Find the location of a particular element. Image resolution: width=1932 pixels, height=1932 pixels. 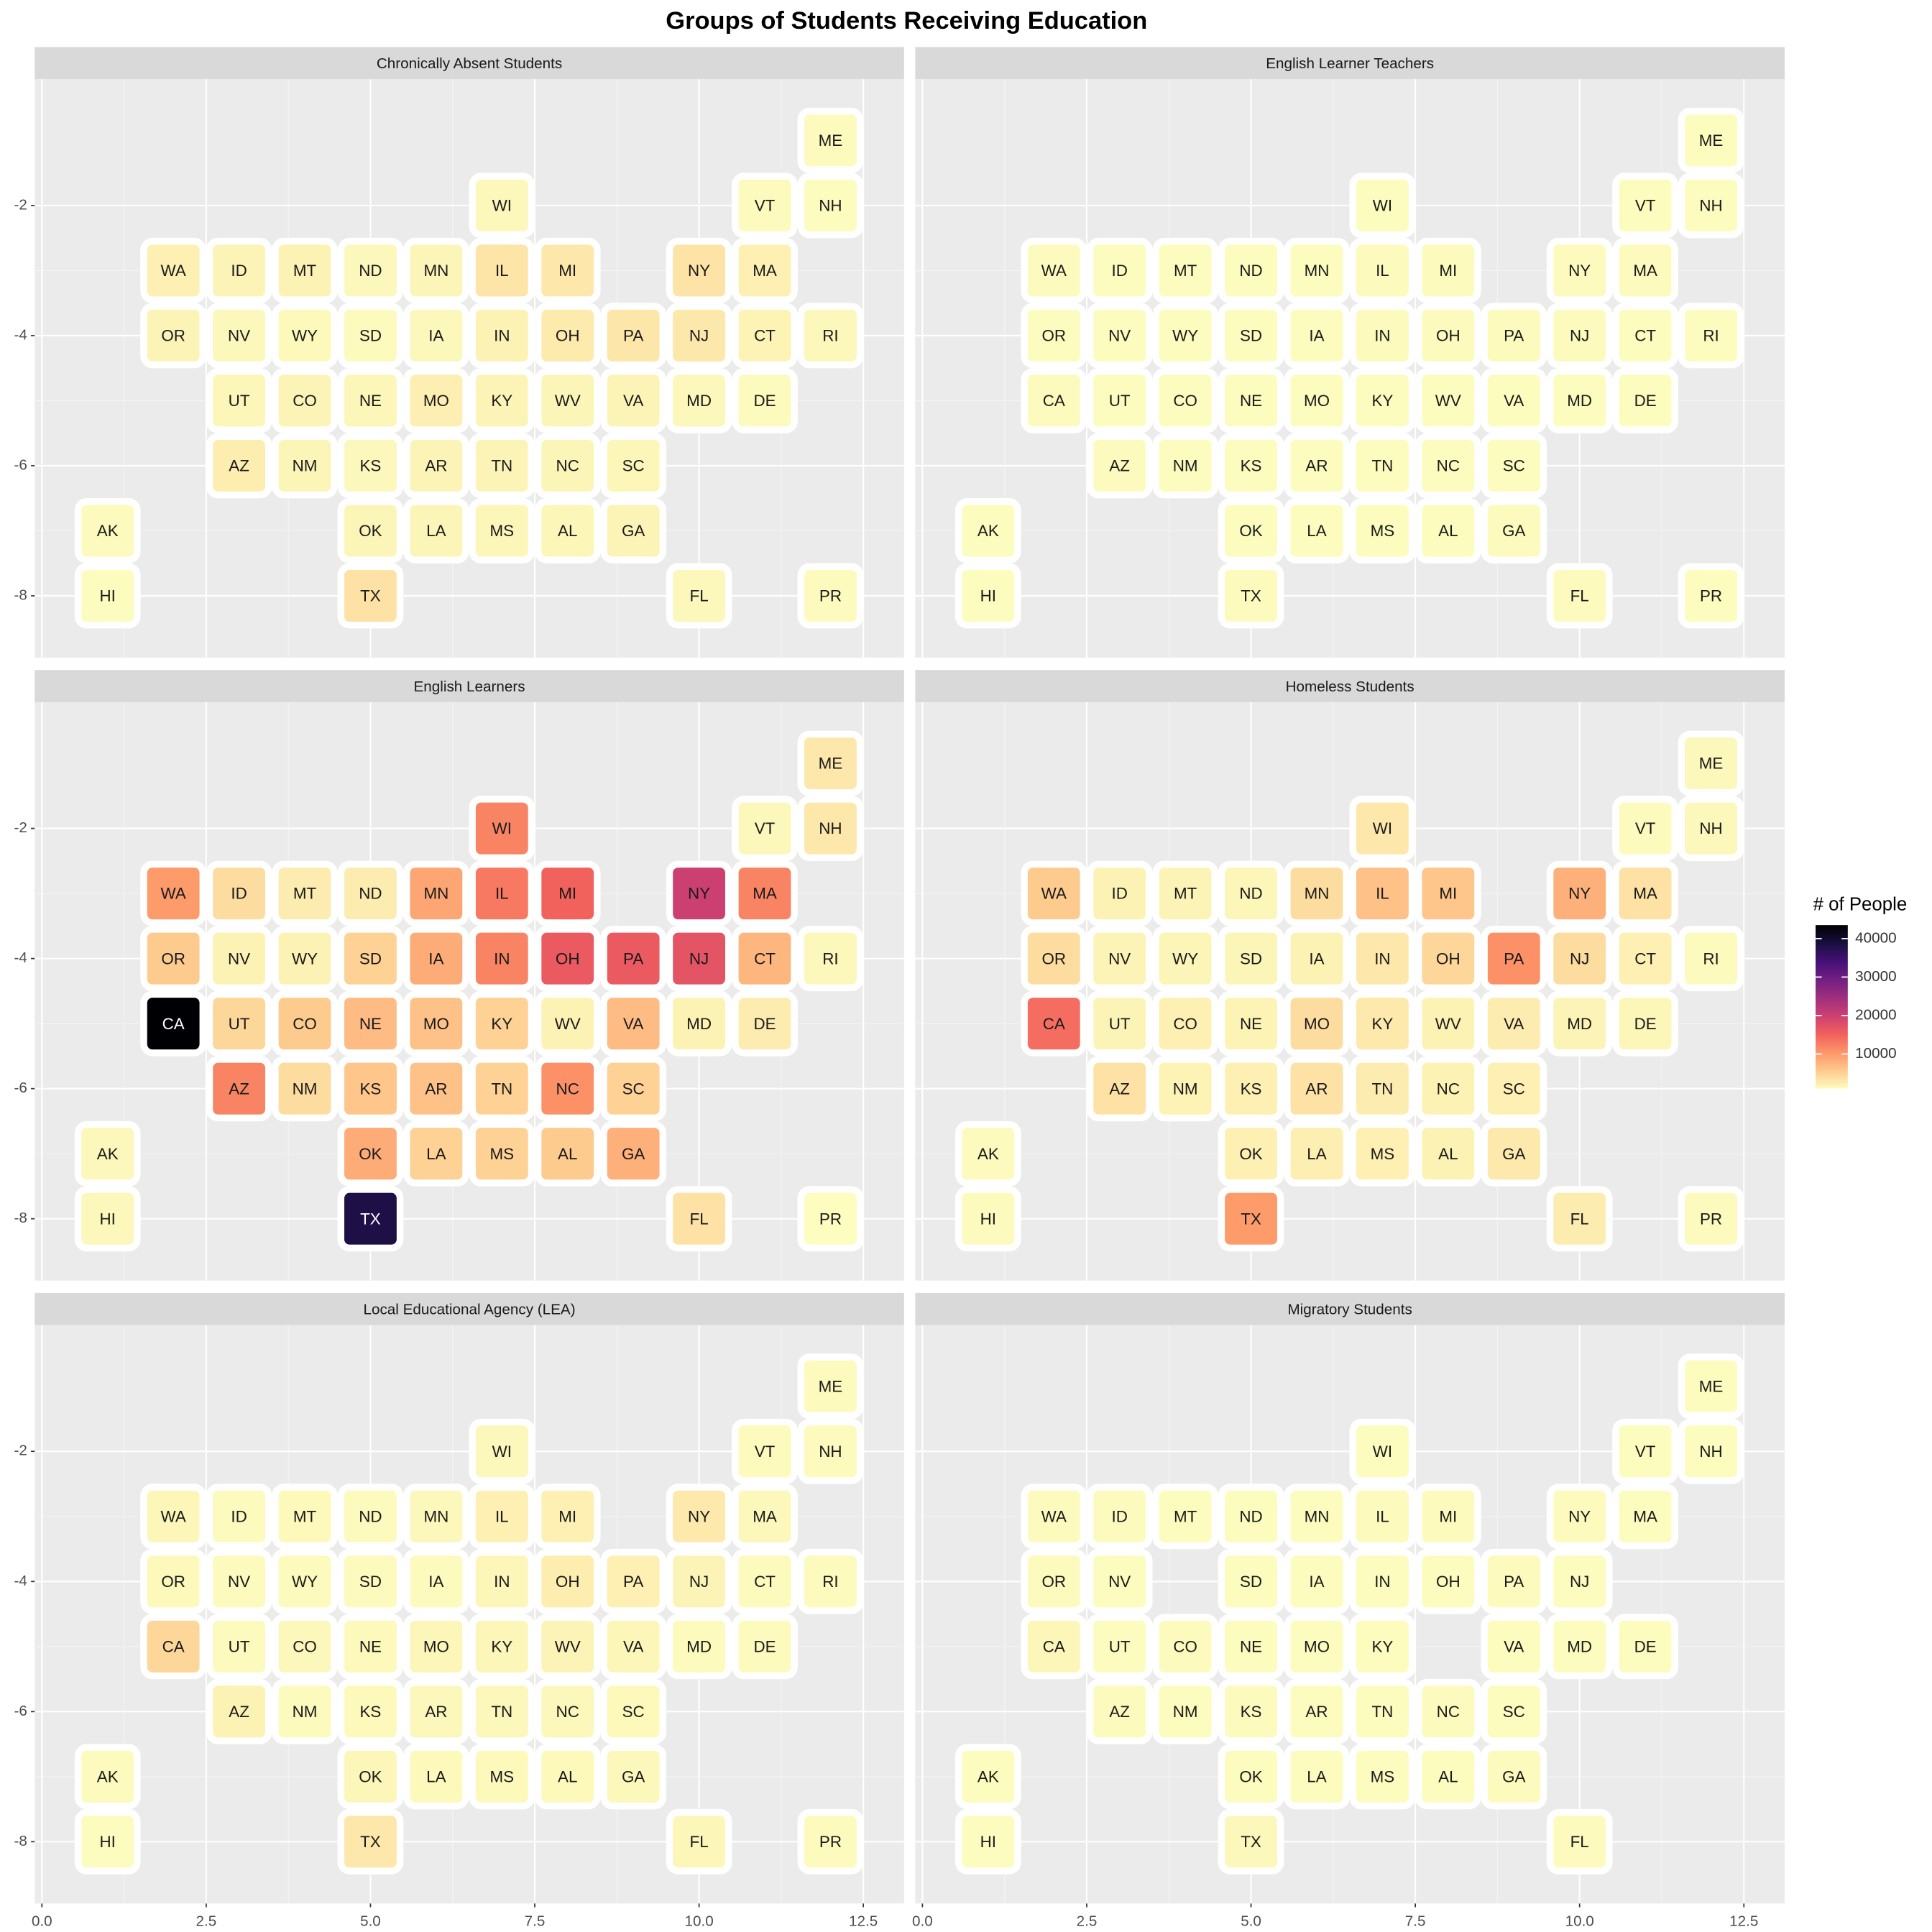

x-tick-label: 7.5 is located at coordinates (1415, 1921).